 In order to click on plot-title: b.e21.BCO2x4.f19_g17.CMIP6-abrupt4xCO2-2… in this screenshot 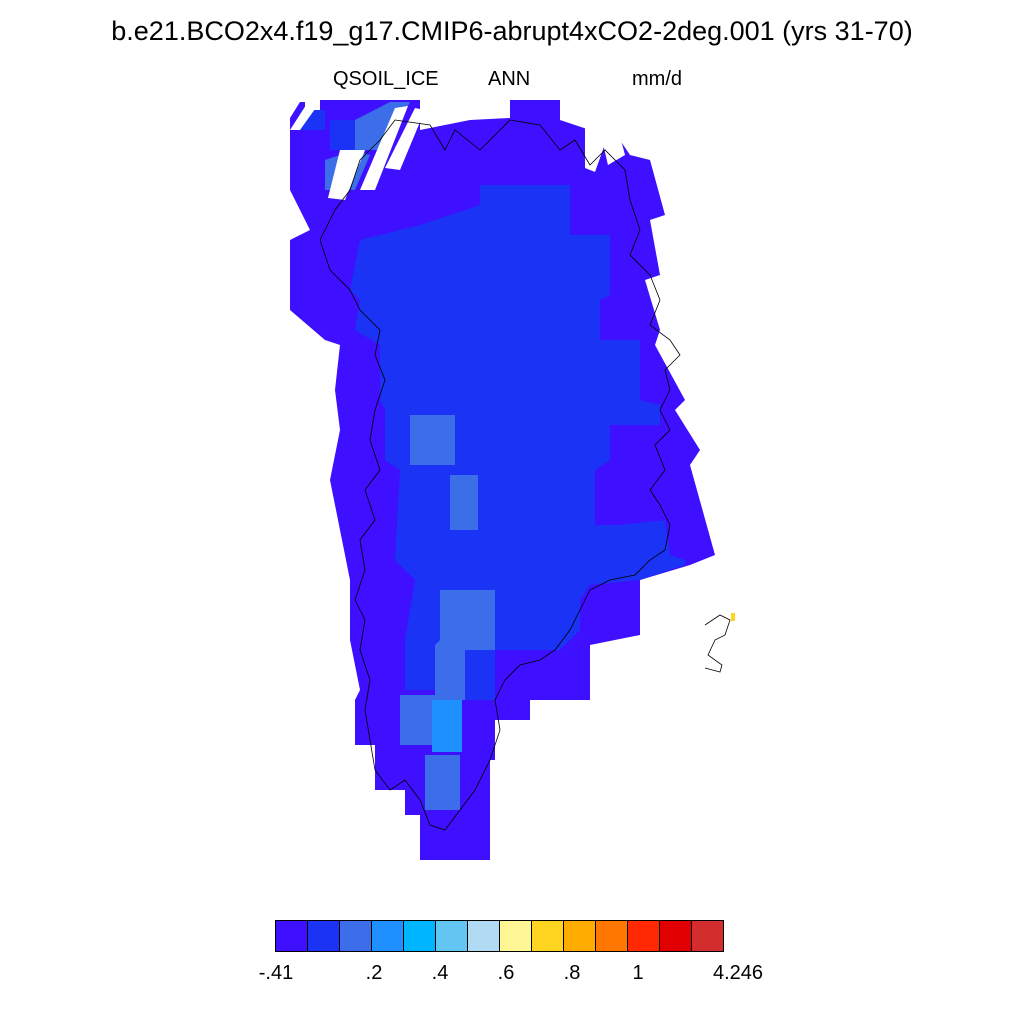, I will do `click(512, 31)`.